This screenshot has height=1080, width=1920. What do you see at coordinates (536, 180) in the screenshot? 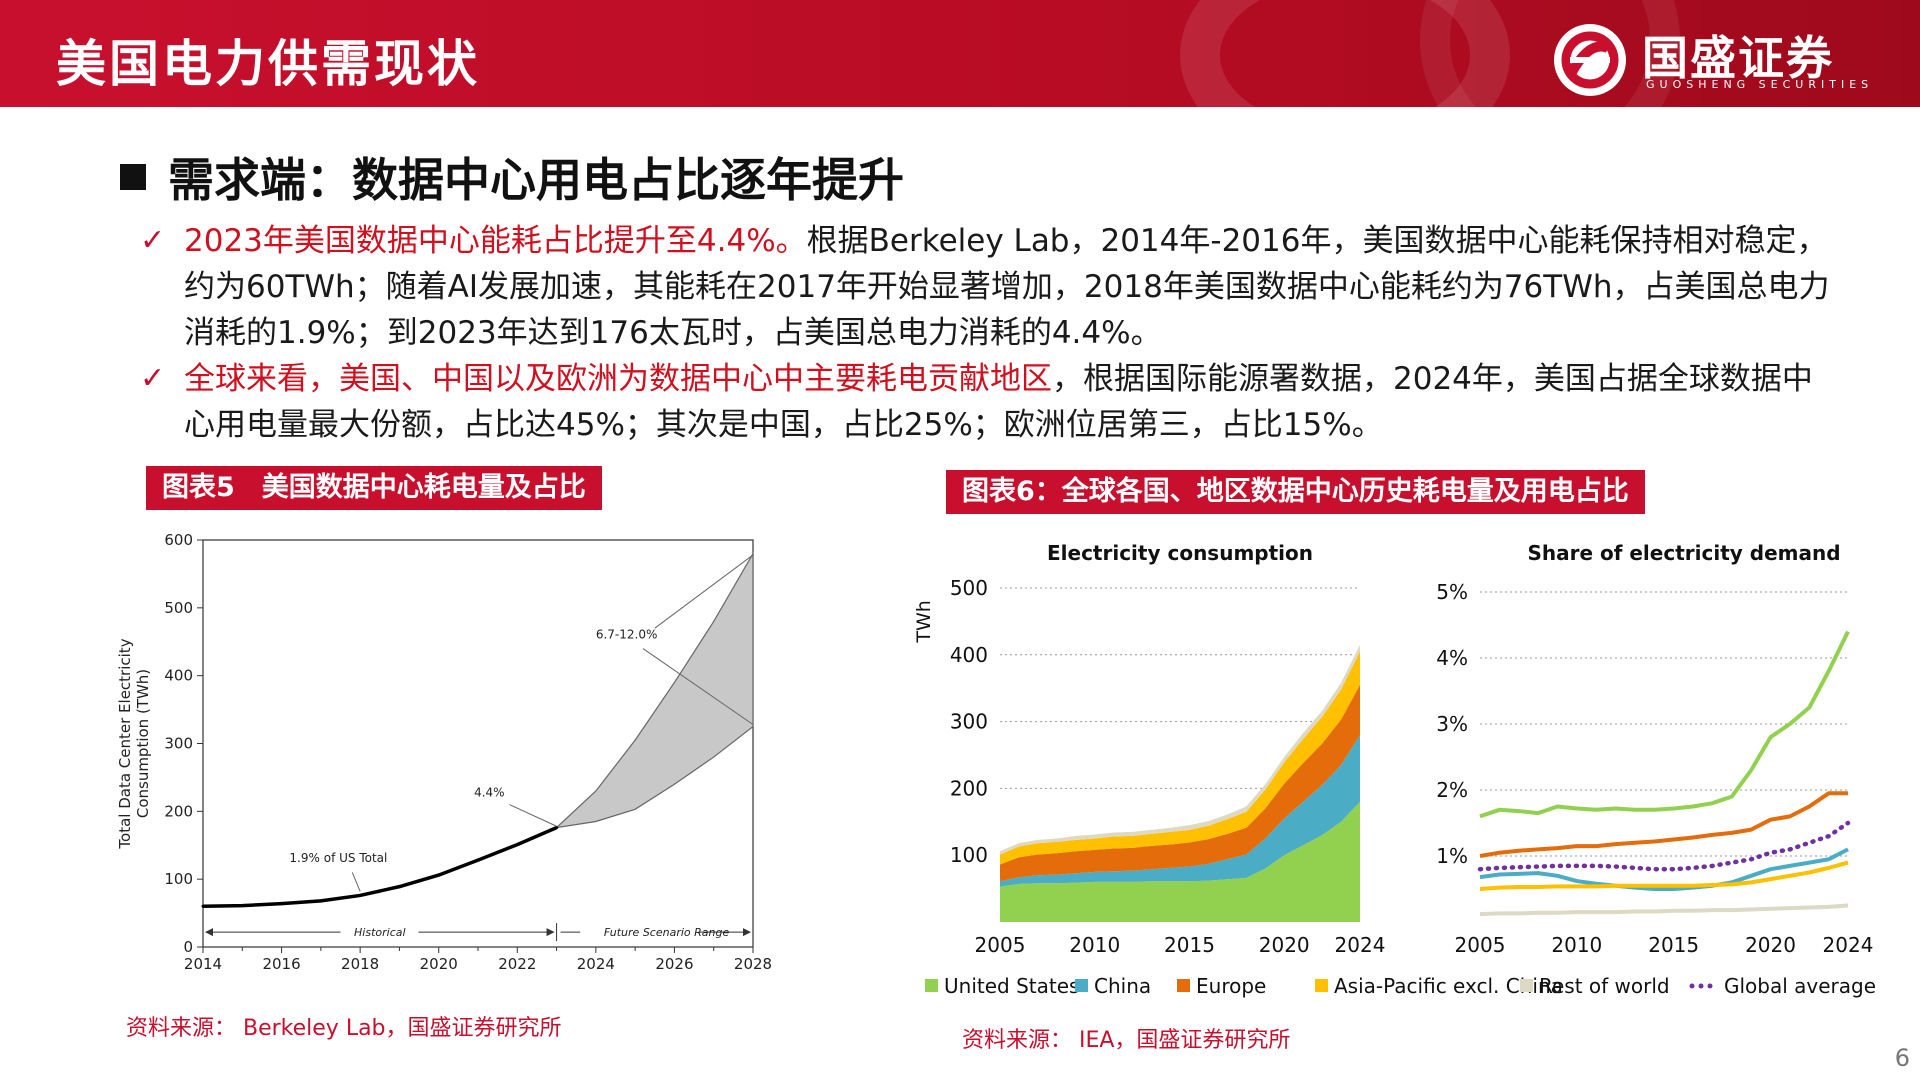
I see `section-title-text: 需求端：数据中心用电占比逐年提升` at bounding box center [536, 180].